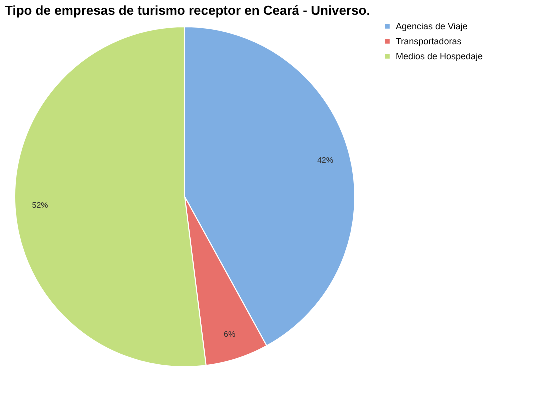  I want to click on legend-label: Agencias de Viaje, so click(432, 27).